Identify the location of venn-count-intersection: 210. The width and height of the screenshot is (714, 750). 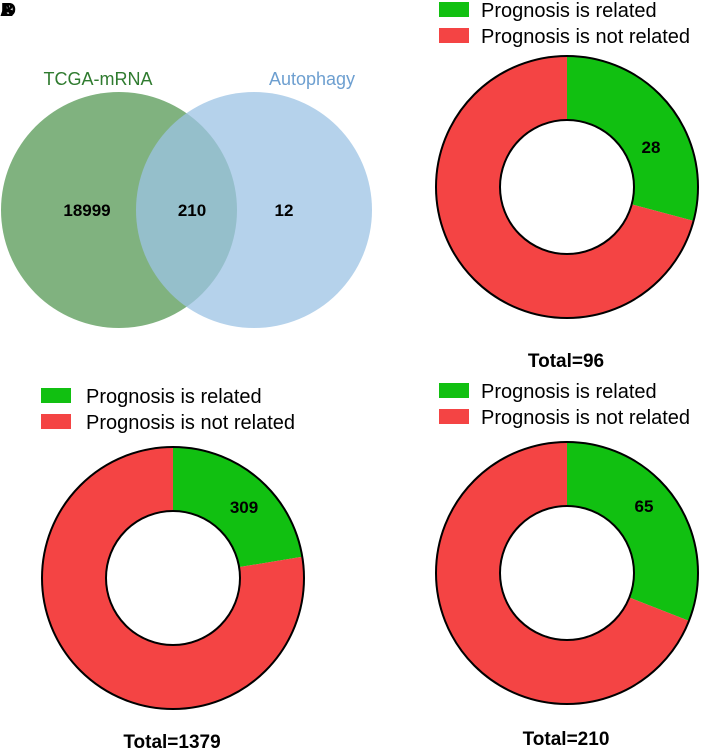
(192, 210).